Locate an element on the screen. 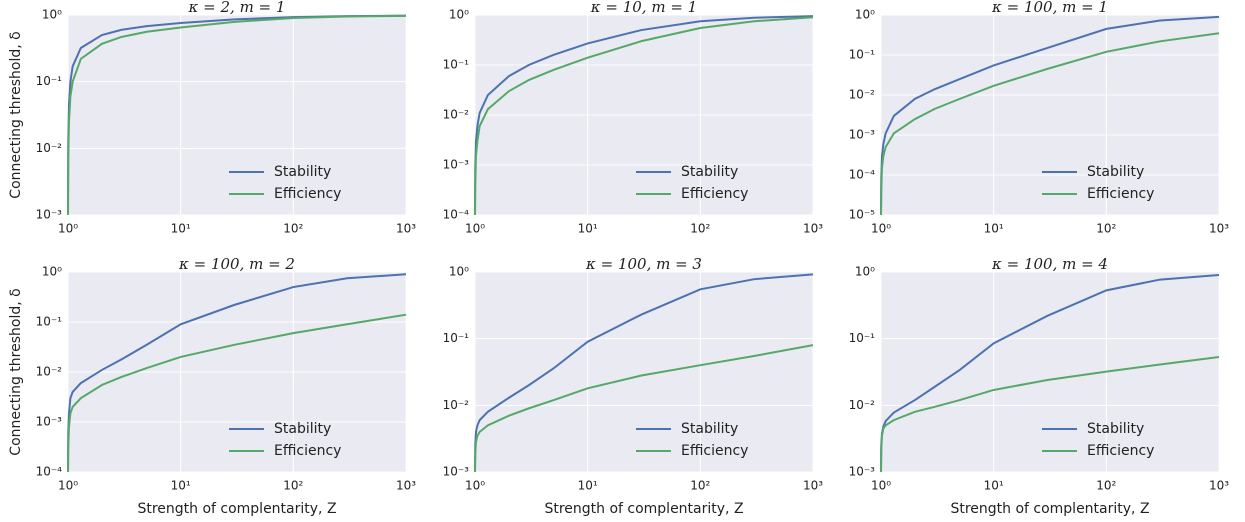 The width and height of the screenshot is (1245, 522). chart-title: κ = 10, m = 1 is located at coordinates (643, 8).